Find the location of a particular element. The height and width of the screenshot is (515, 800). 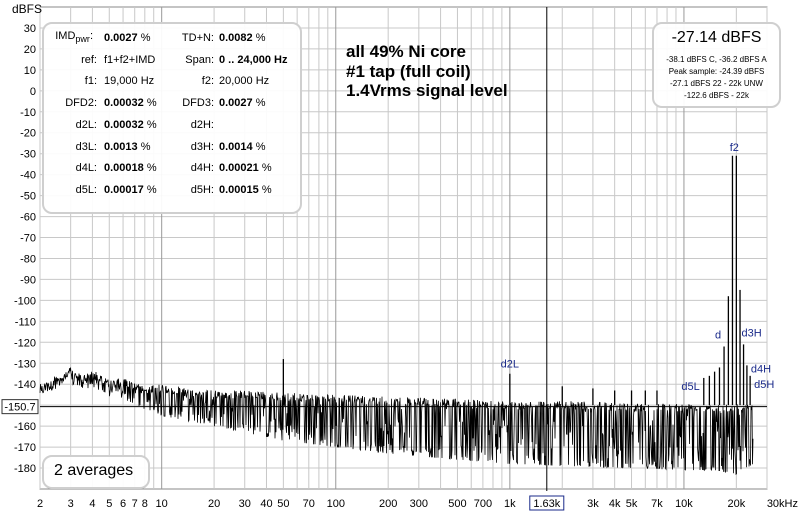

y-tick-label: -170 is located at coordinates (25, 448).